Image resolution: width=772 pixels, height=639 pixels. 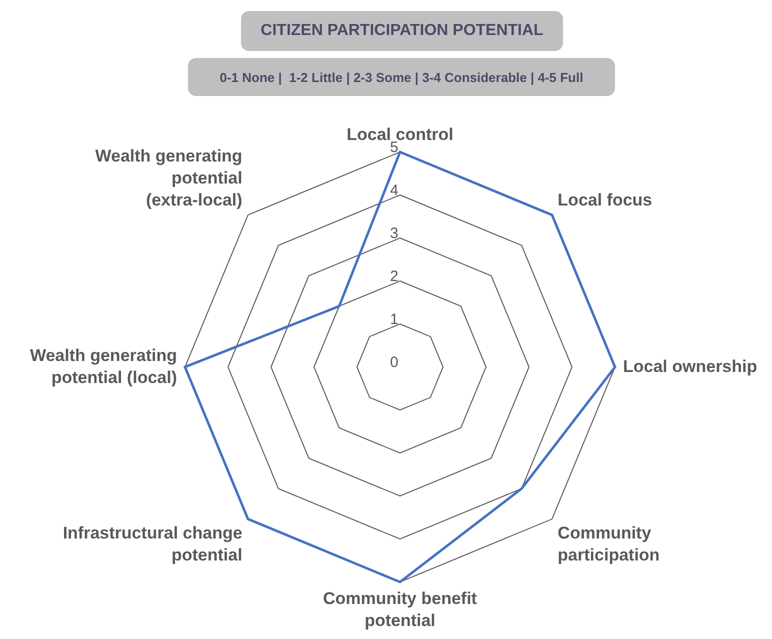 I want to click on y-tick-label: 0, so click(x=394, y=362).